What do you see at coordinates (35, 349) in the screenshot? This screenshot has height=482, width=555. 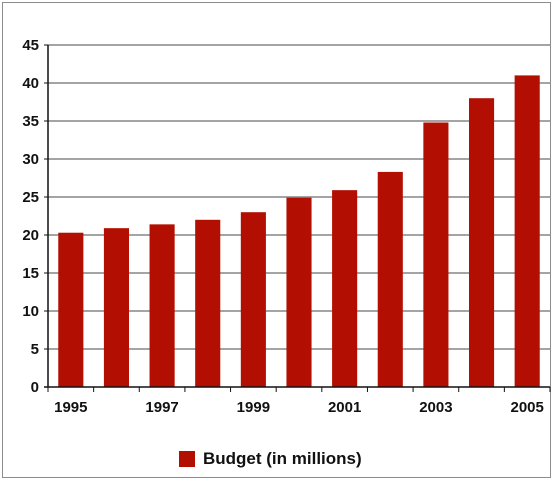 I see `y-tick-label-5: 5` at bounding box center [35, 349].